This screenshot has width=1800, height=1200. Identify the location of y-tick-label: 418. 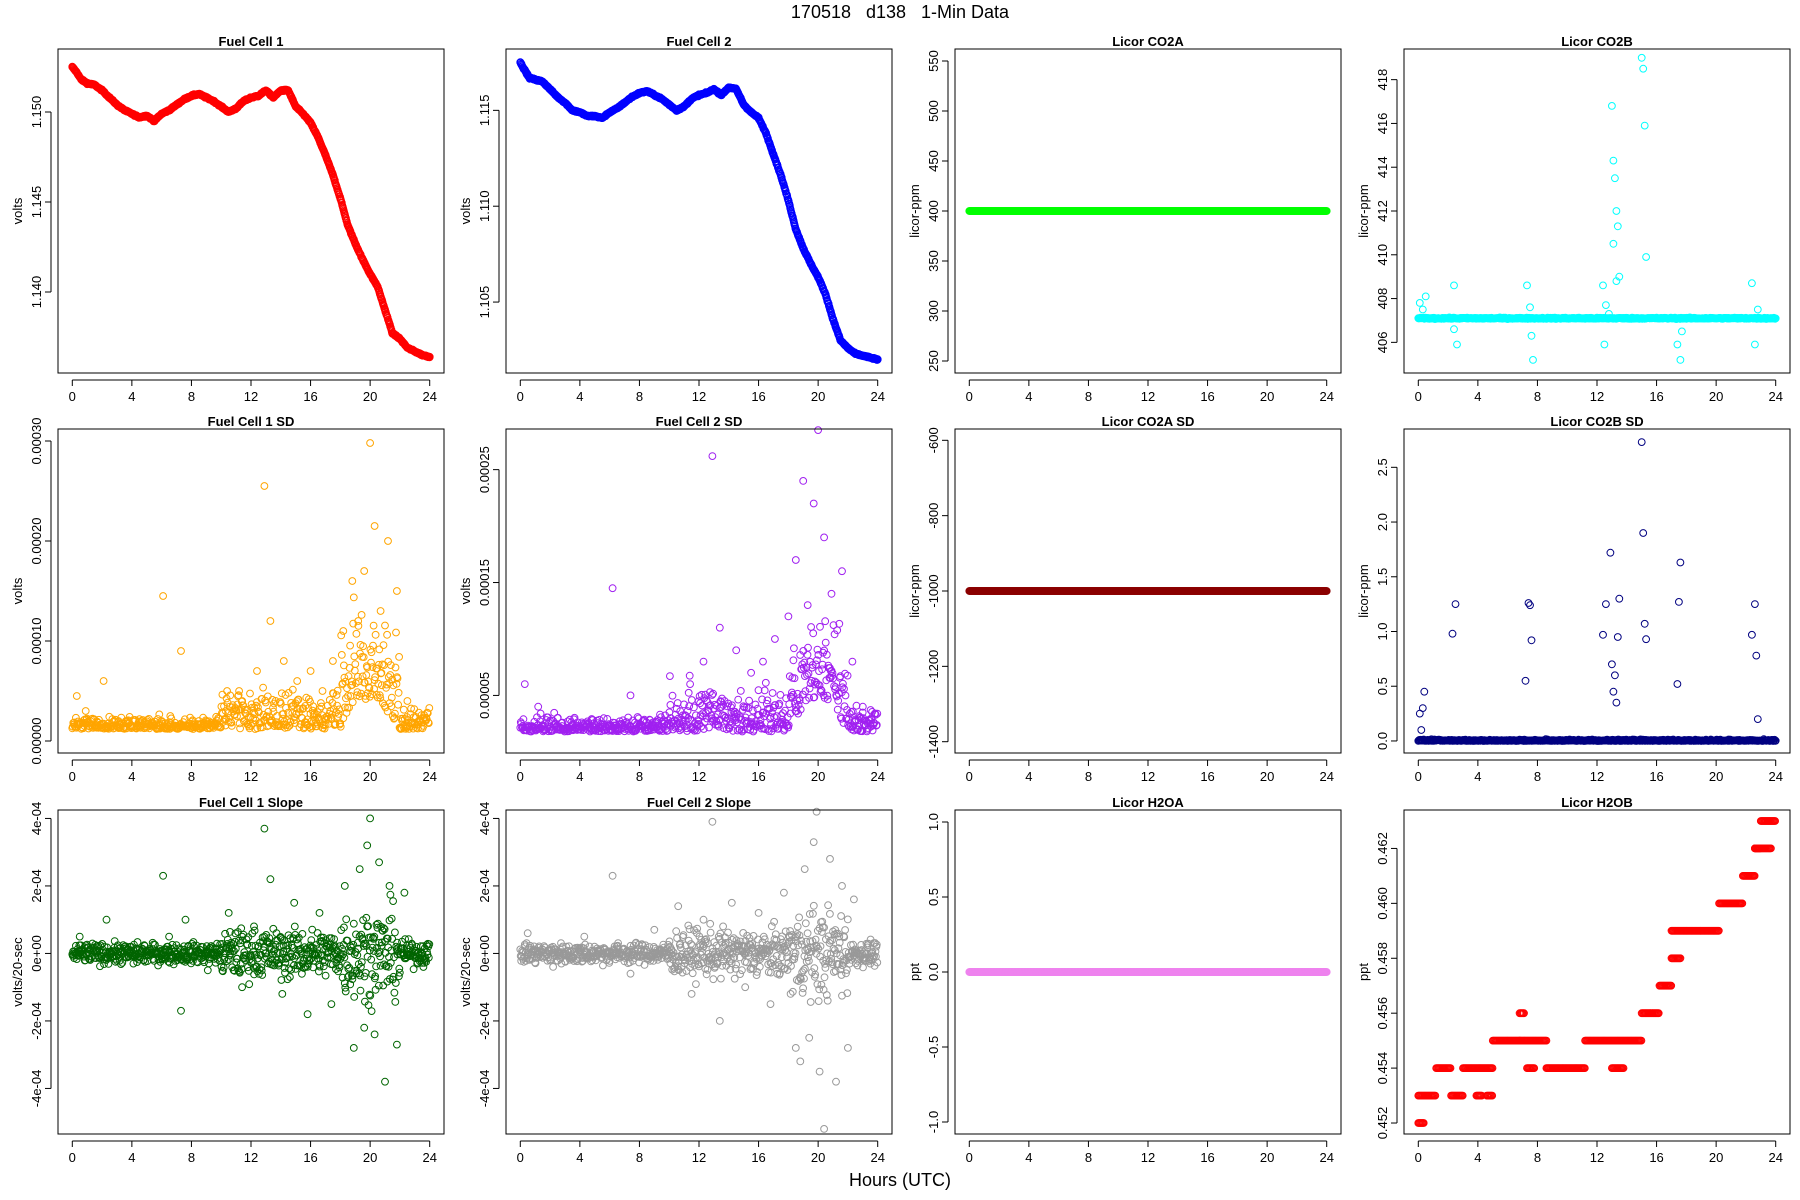
(1382, 80).